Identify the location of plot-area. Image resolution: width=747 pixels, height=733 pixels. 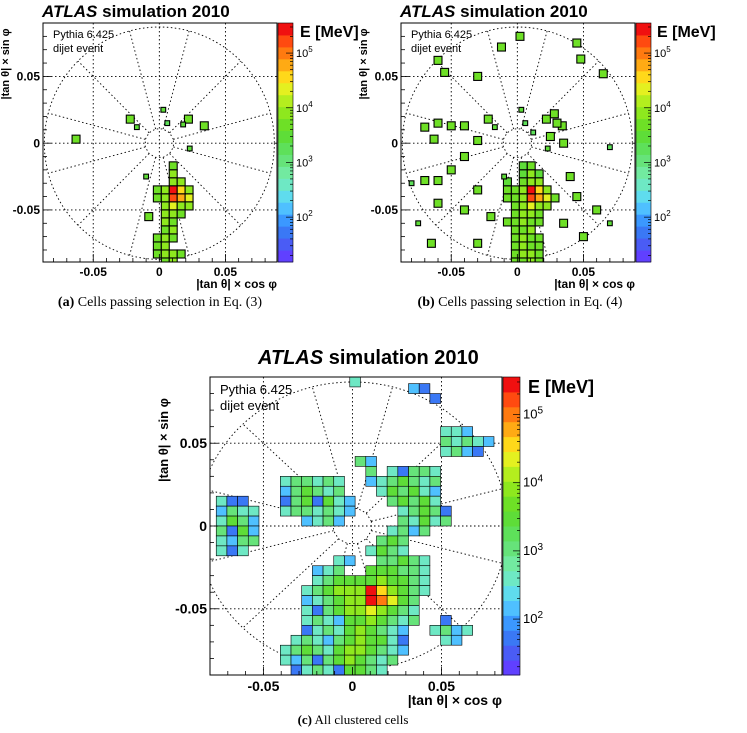
(160, 142).